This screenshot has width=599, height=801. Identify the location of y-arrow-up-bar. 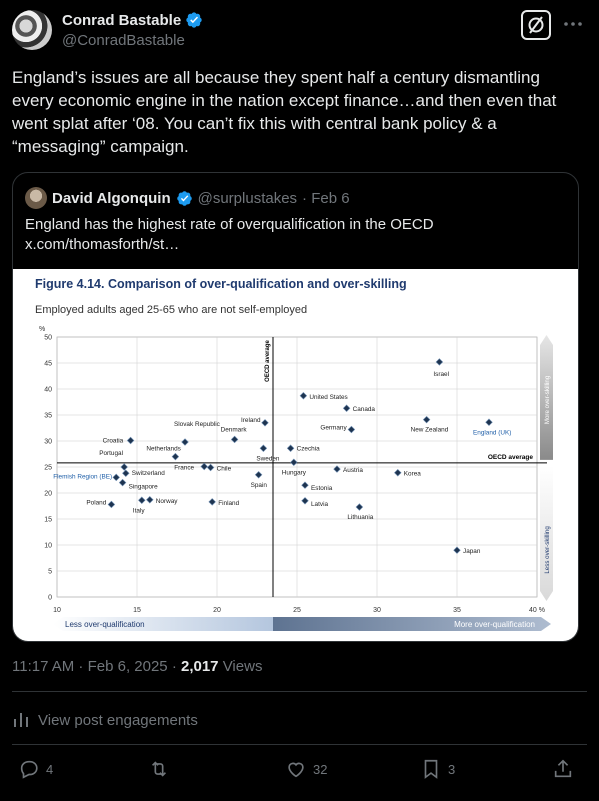
(546, 397).